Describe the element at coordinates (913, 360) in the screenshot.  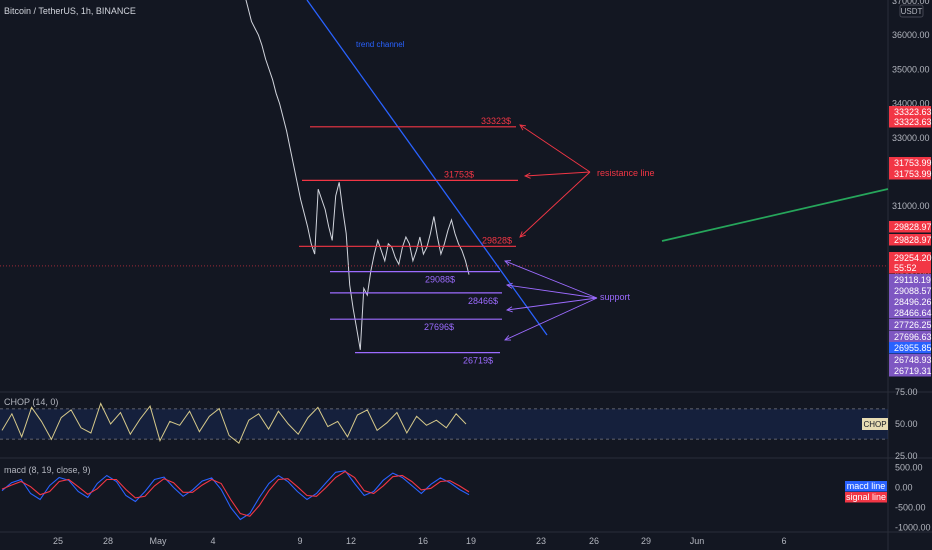
I see `price-badge-text: 26748.93` at that location.